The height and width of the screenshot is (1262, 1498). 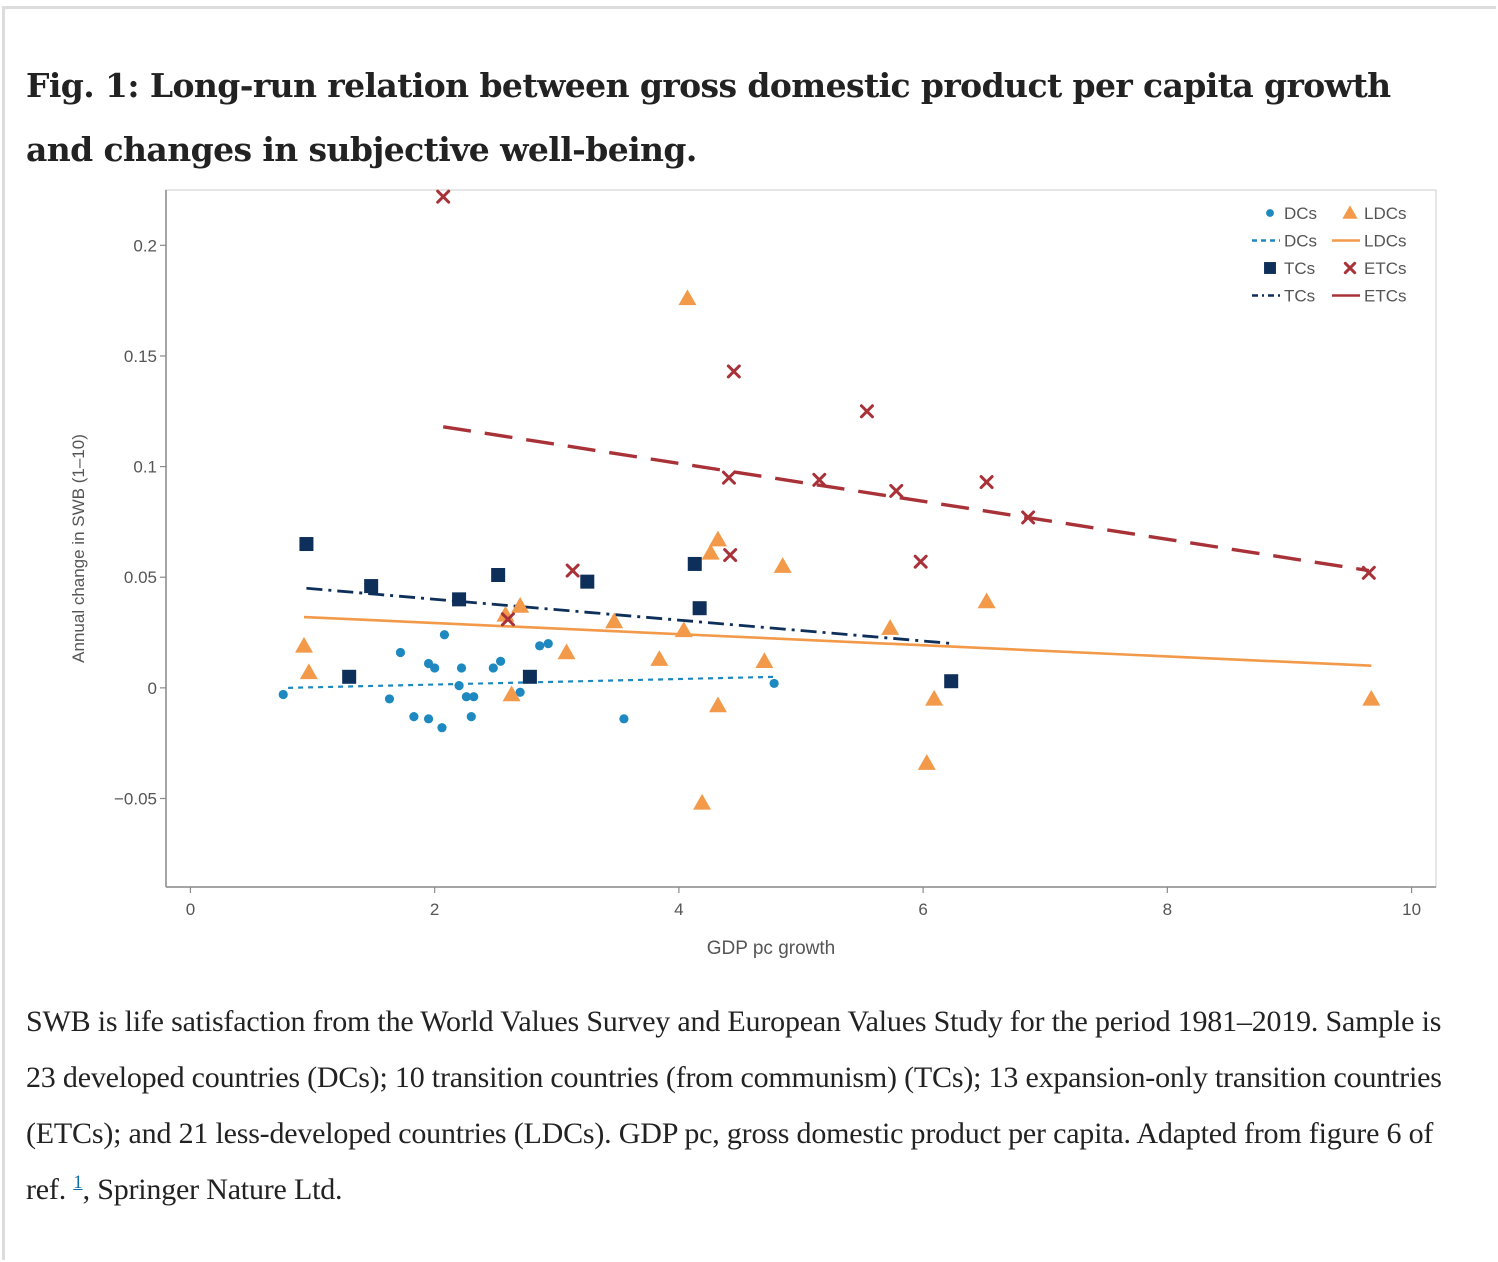 I want to click on legend-item-dcs-line: DCs, so click(x=1284, y=241).